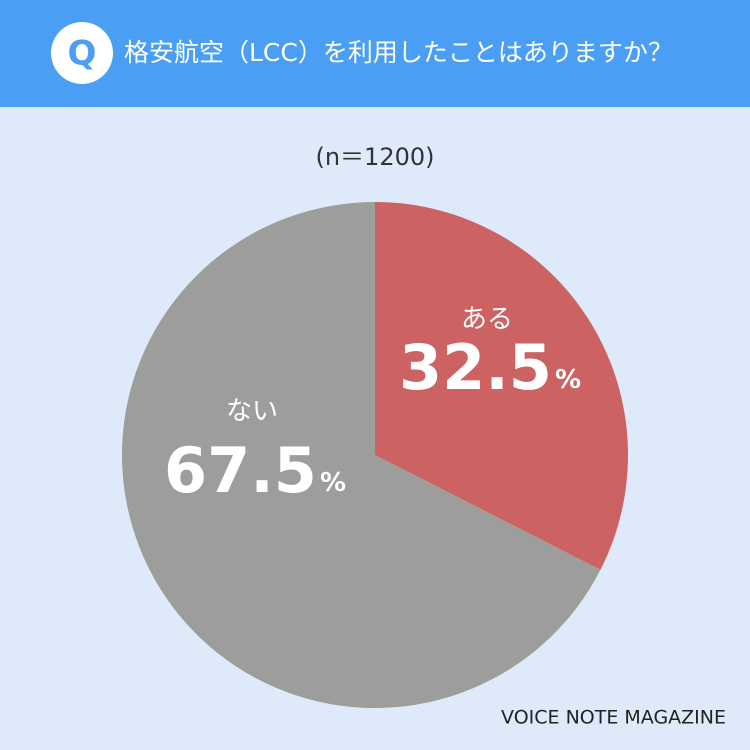 The image size is (750, 750). What do you see at coordinates (490, 367) in the screenshot?
I see `value-label: 32.5%` at bounding box center [490, 367].